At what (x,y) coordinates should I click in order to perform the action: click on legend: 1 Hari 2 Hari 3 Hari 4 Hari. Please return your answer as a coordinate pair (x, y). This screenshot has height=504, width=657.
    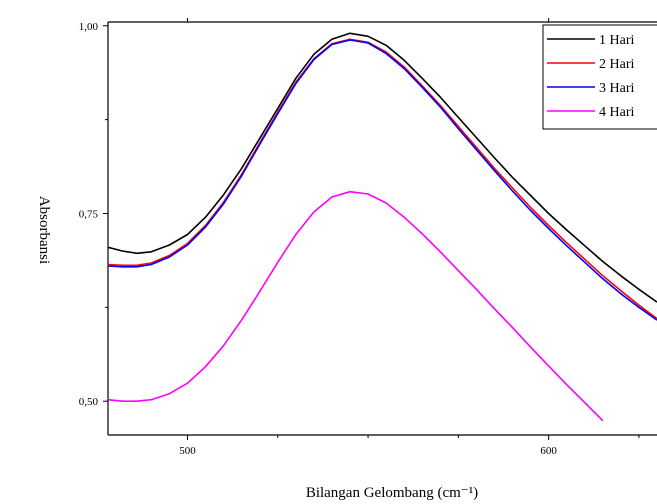
    Looking at the image, I should click on (599, 77).